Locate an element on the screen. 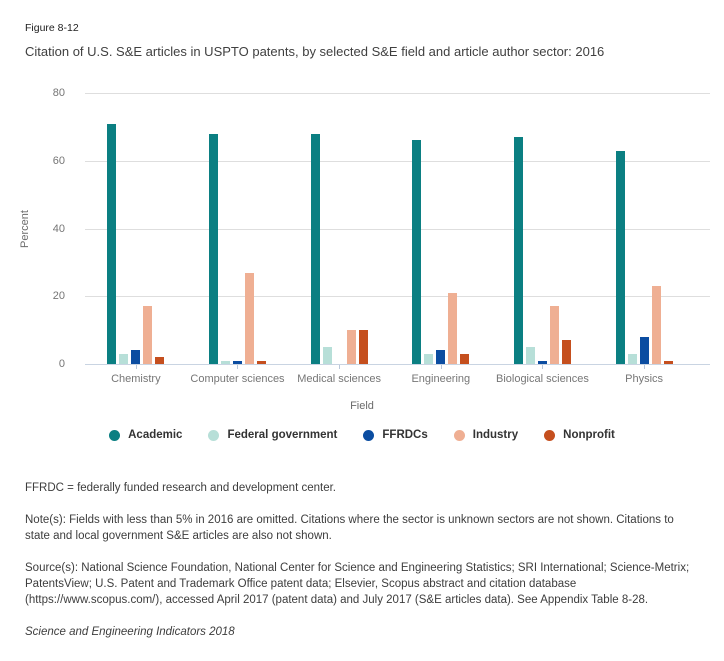 The height and width of the screenshot is (661, 724). bars-engineering is located at coordinates (441, 228).